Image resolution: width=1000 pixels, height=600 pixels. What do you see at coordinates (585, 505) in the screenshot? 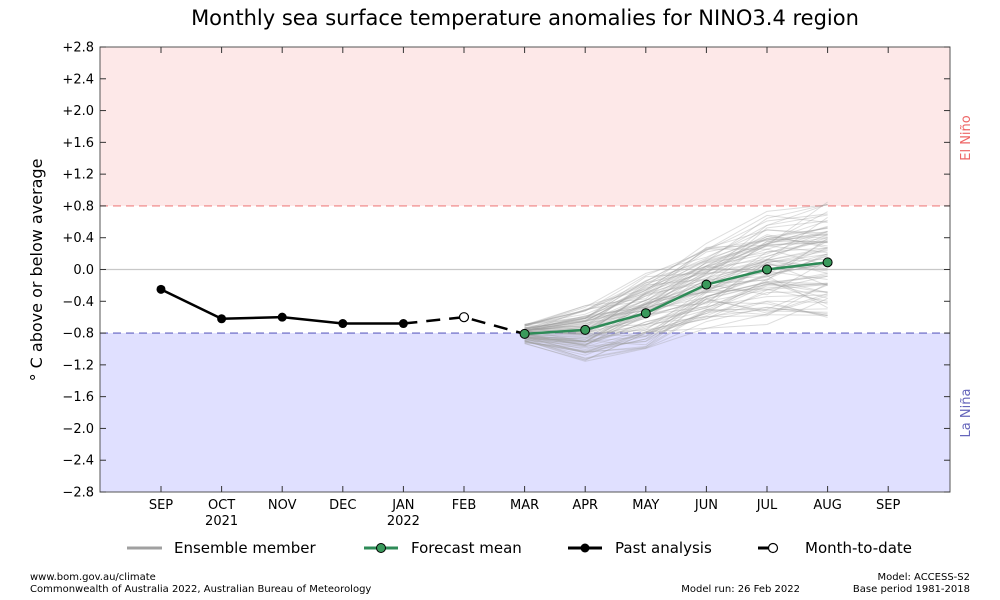
I see `x-tick-label: APR` at bounding box center [585, 505].